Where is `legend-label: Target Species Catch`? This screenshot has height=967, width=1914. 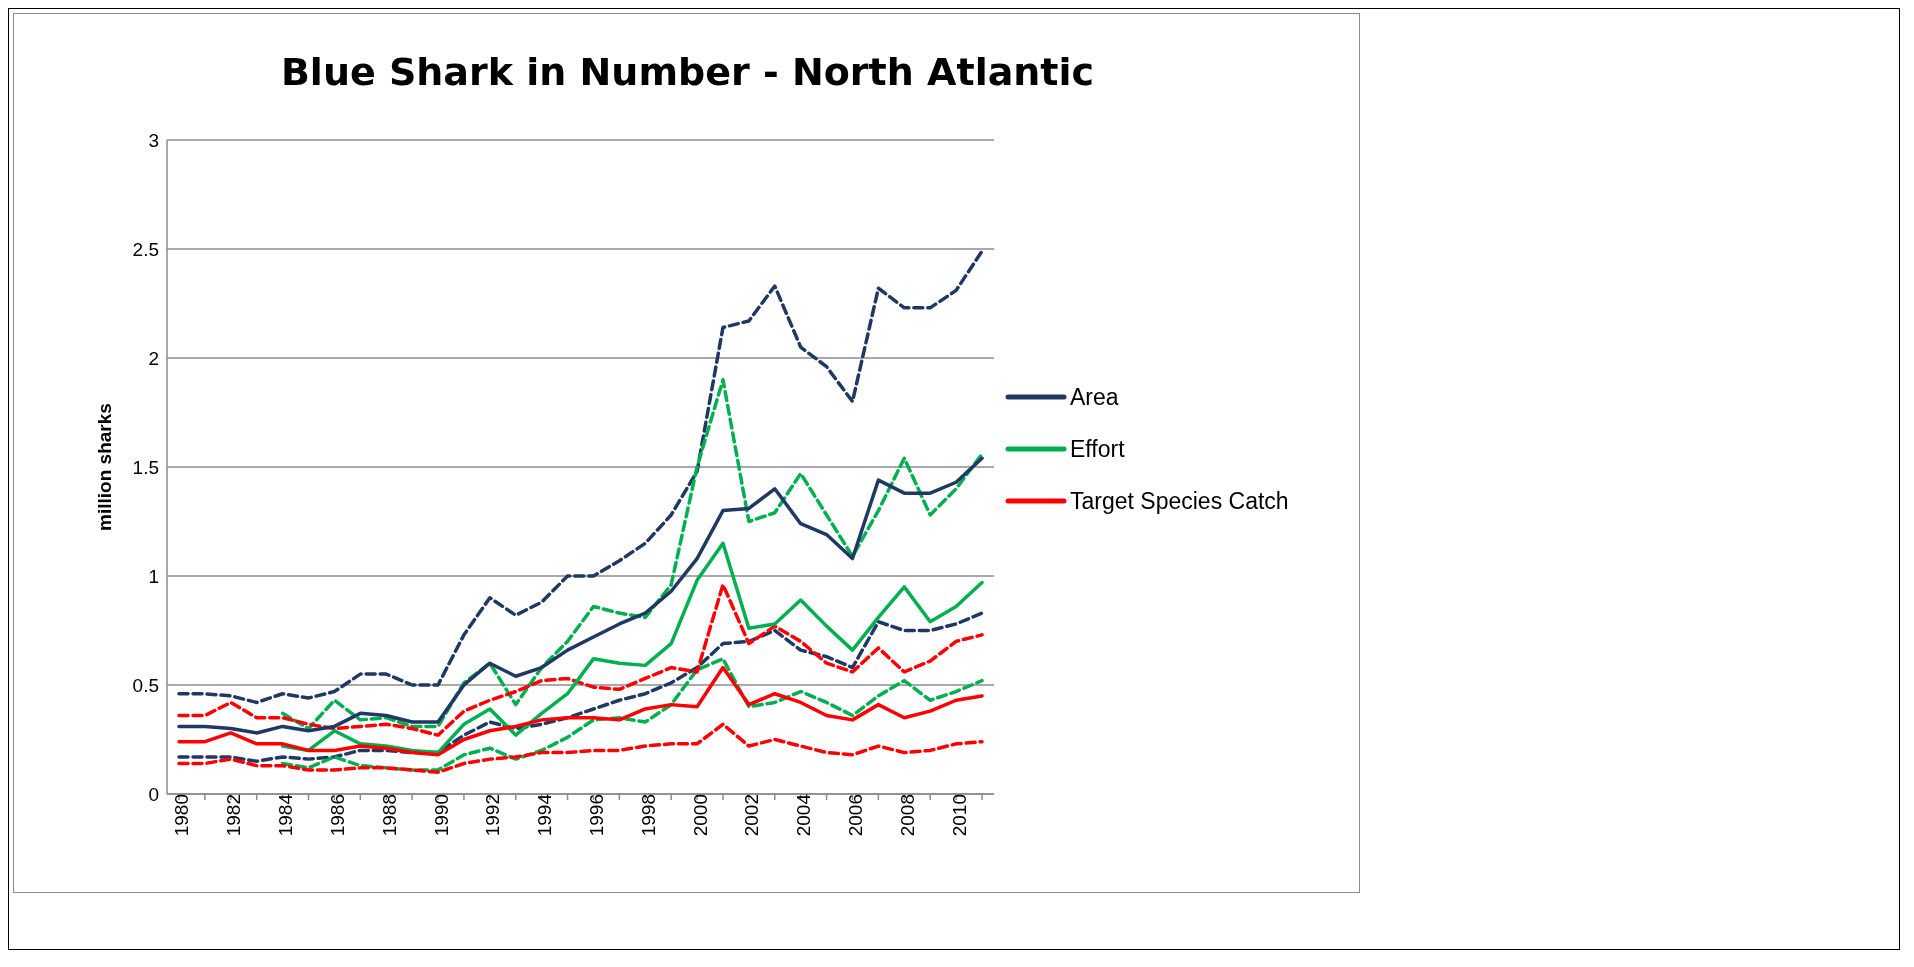
legend-label: Target Species Catch is located at coordinates (1179, 501).